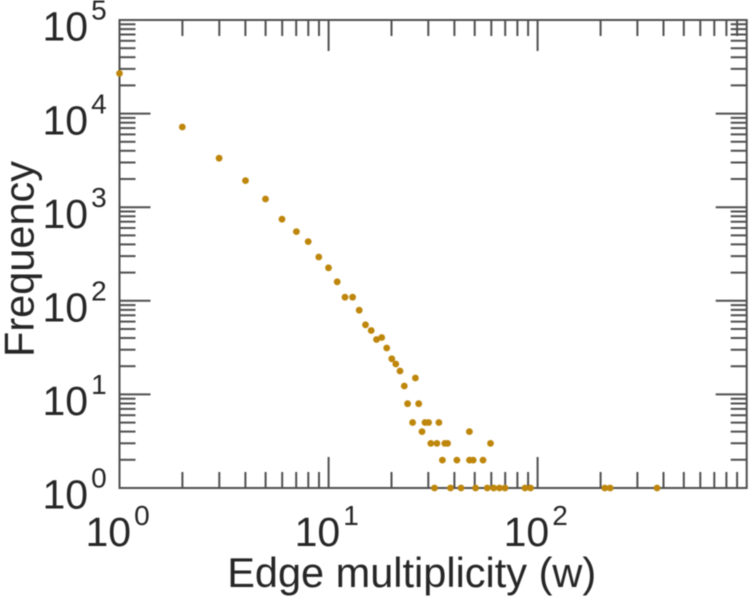  Describe the element at coordinates (75, 209) in the screenshot. I see `svg-text:103: 10 3` at that location.